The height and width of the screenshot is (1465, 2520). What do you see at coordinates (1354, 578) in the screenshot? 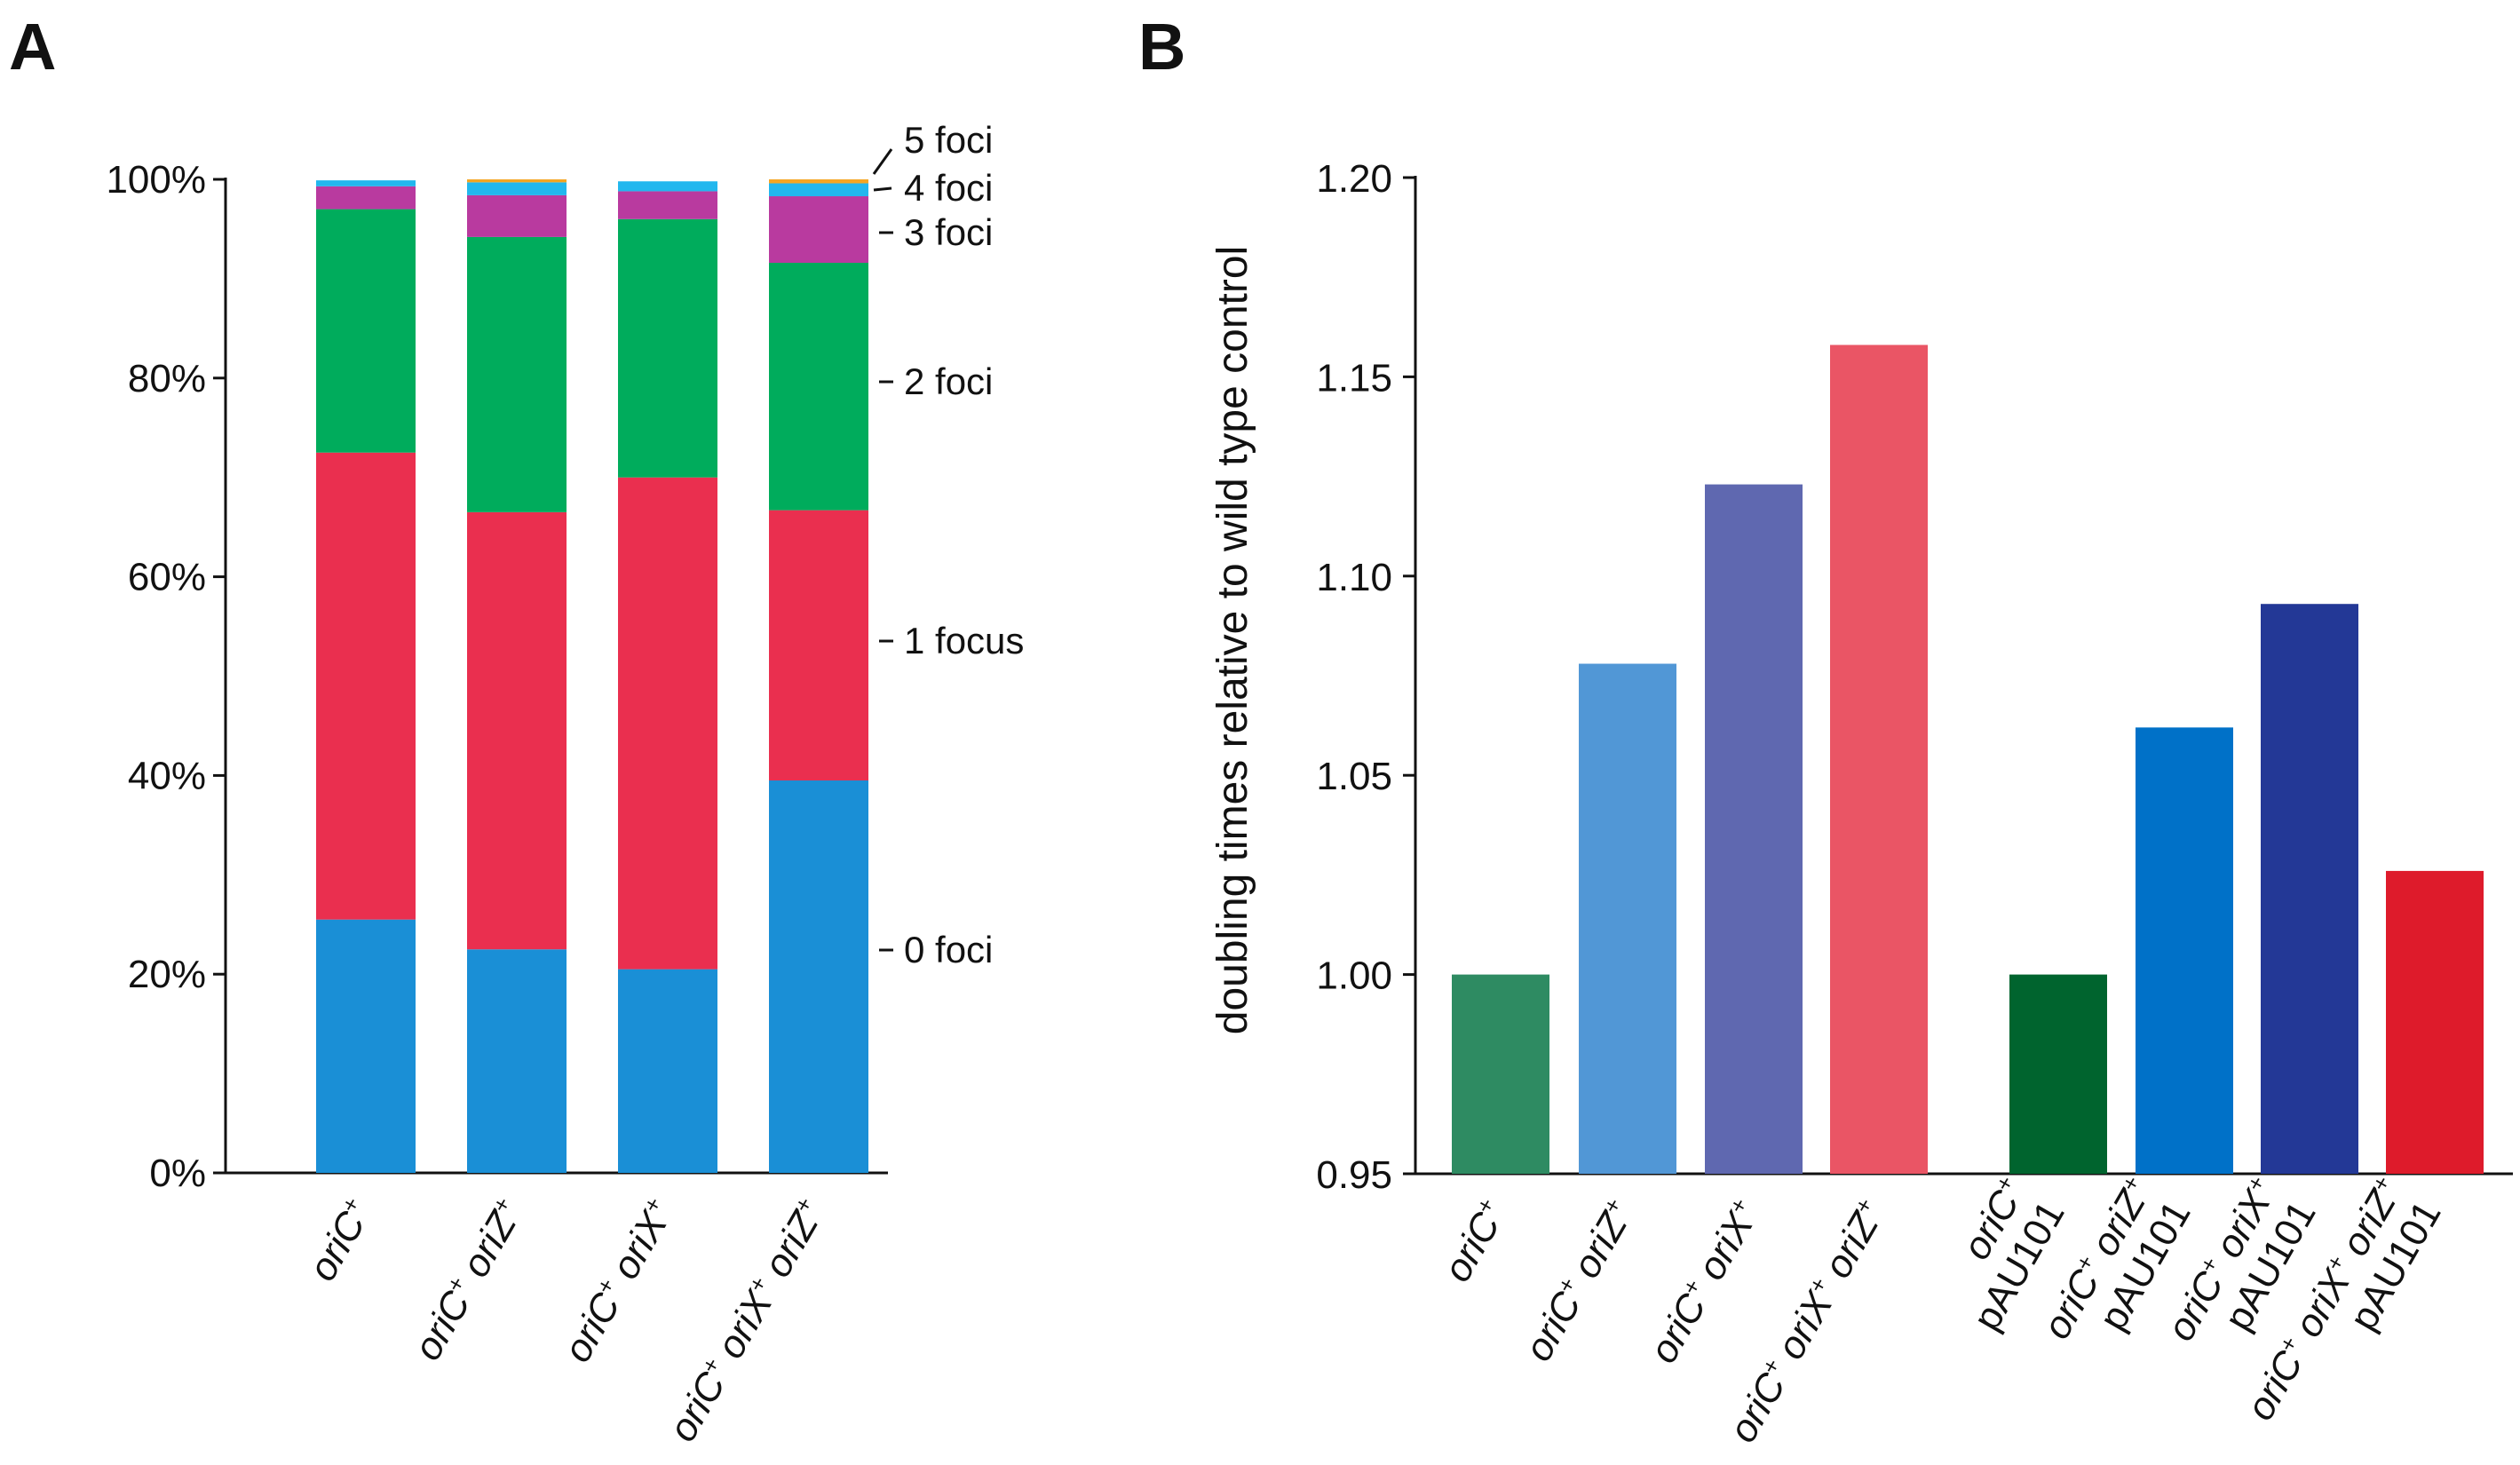
I see `y-tick-label: 1.10` at bounding box center [1354, 578].